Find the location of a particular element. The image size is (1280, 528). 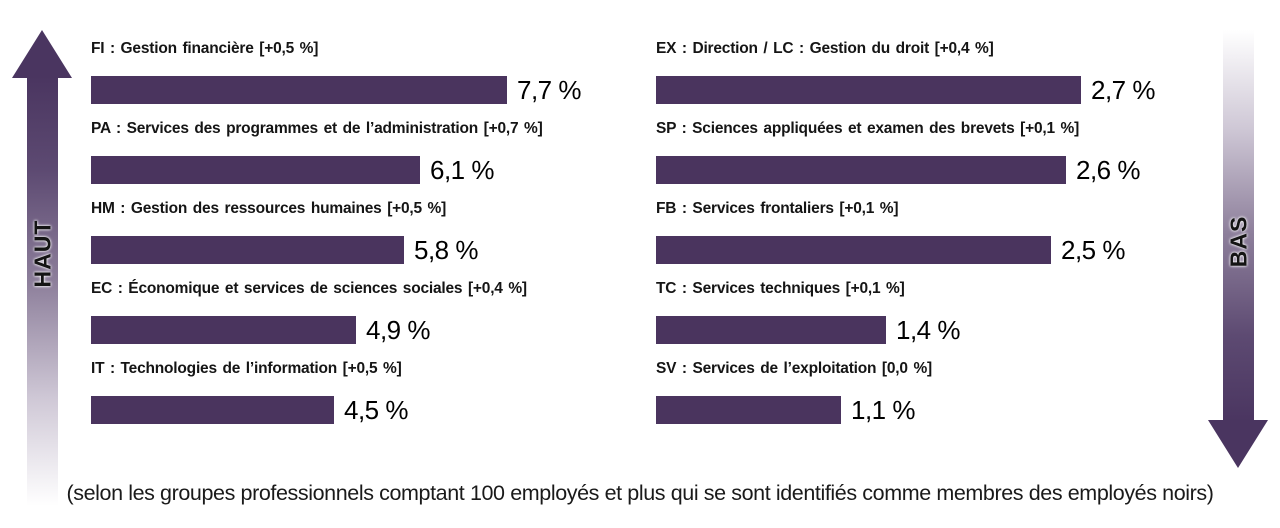

bar-value: 6,1 % is located at coordinates (462, 169).